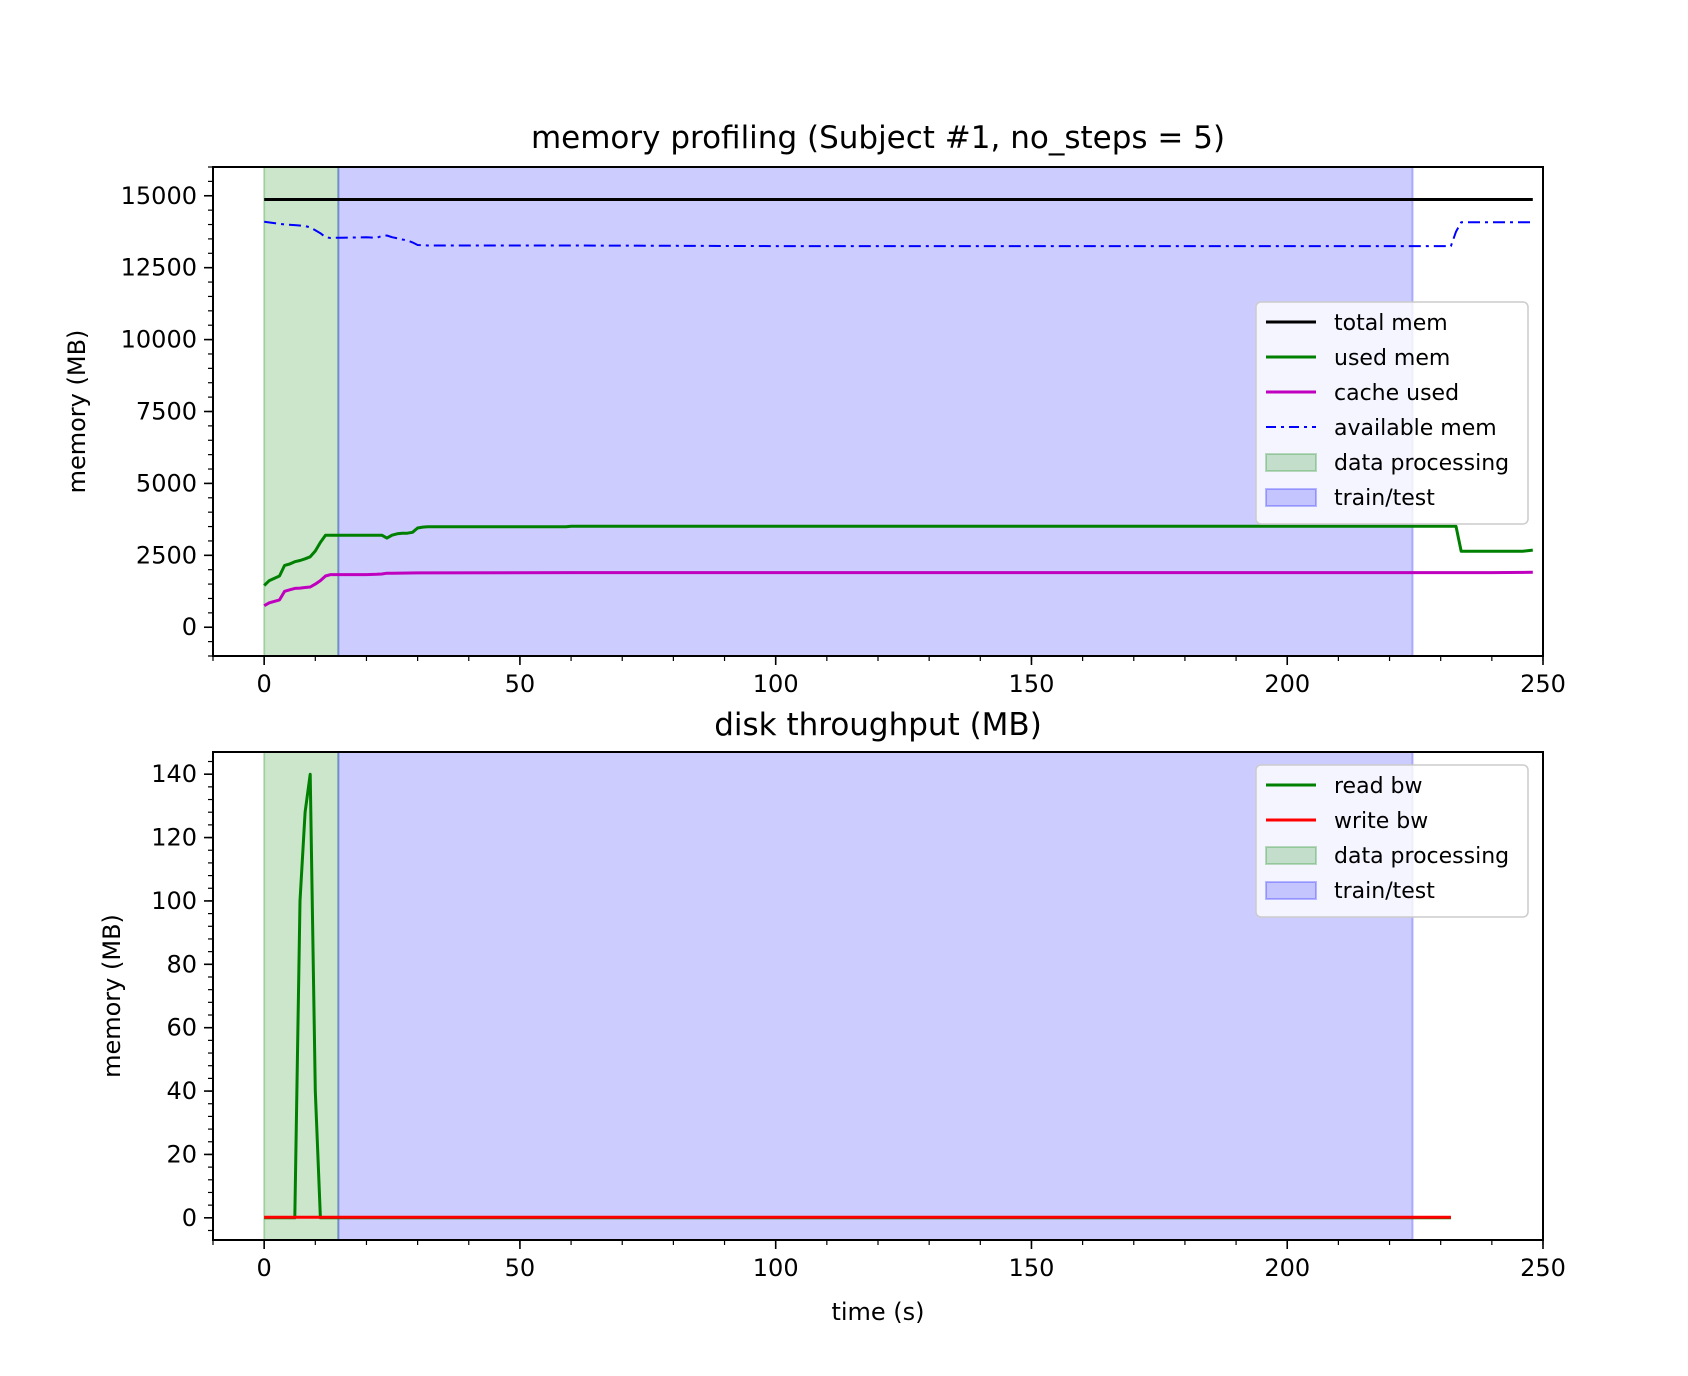 This screenshot has width=1688, height=1376. What do you see at coordinates (159, 196) in the screenshot?
I see `y-tick-label: 15000` at bounding box center [159, 196].